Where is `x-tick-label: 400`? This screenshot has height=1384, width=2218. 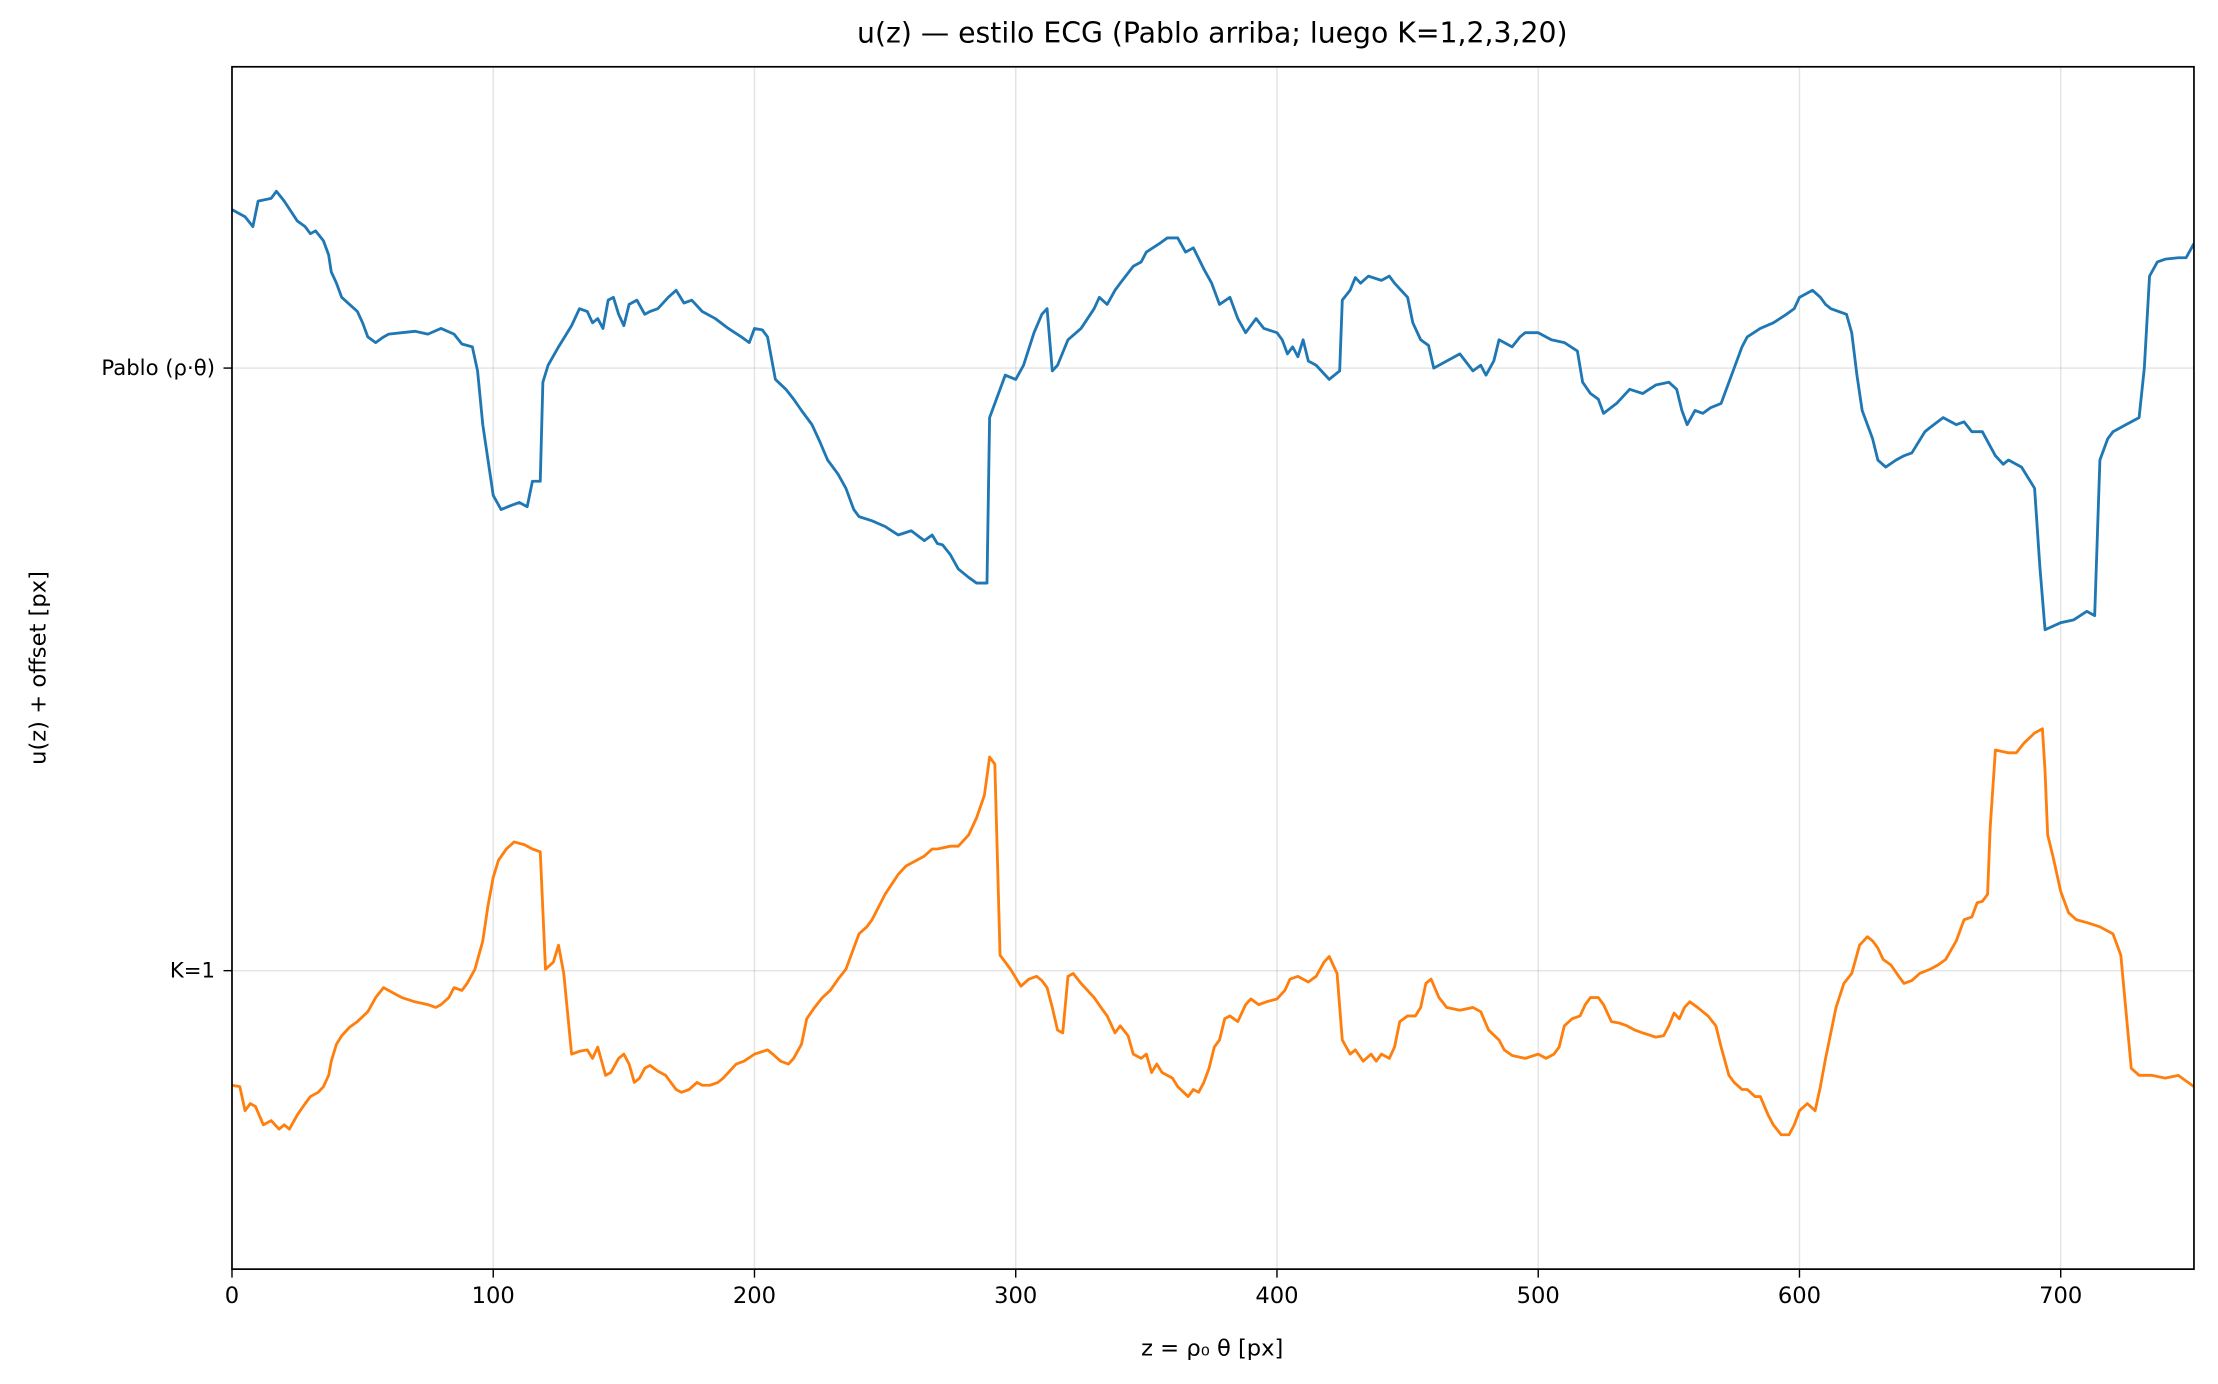 x-tick-label: 400 is located at coordinates (1276, 1296).